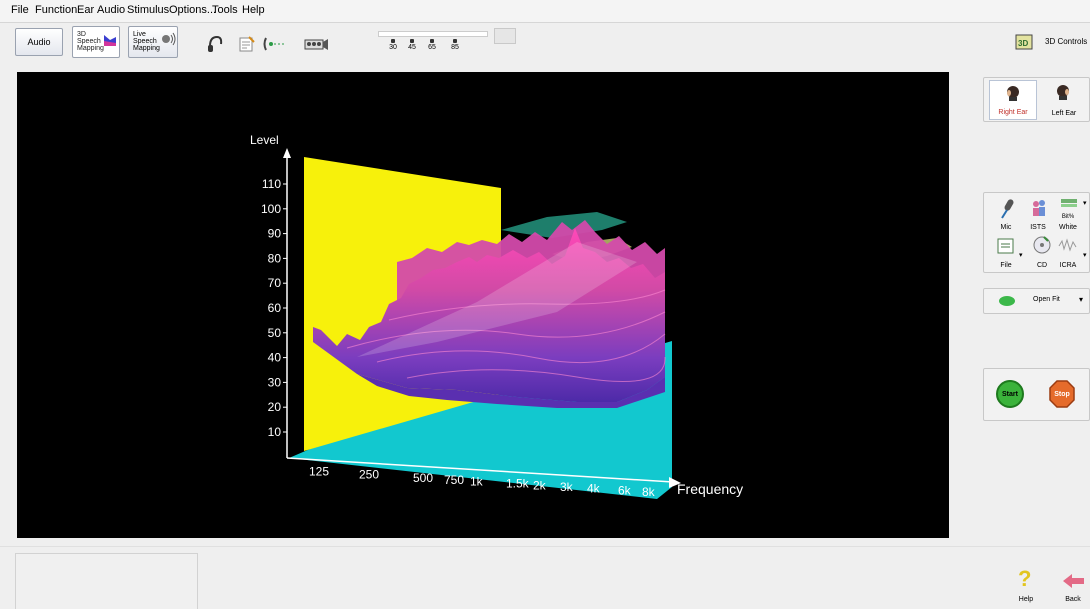  I want to click on cd-label: CD, so click(1042, 265).